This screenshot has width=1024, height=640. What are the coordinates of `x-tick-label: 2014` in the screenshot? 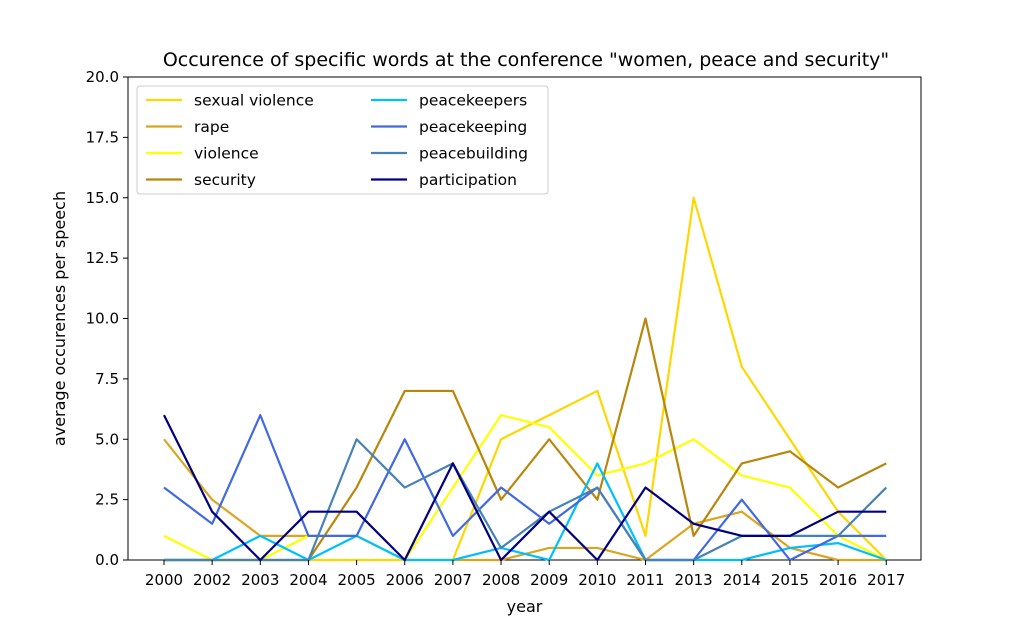 It's located at (742, 580).